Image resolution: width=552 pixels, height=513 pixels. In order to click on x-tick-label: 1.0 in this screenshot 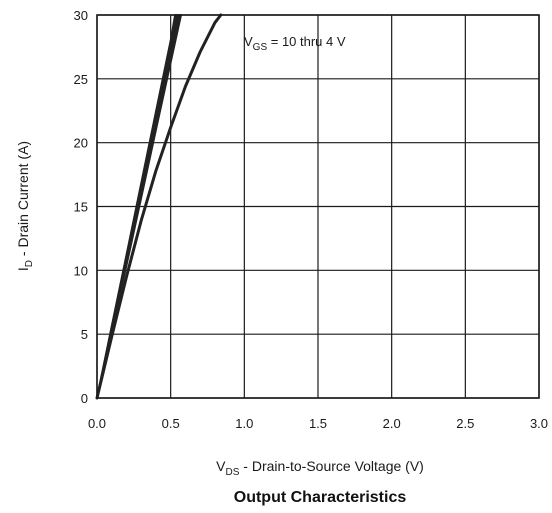, I will do `click(244, 423)`.